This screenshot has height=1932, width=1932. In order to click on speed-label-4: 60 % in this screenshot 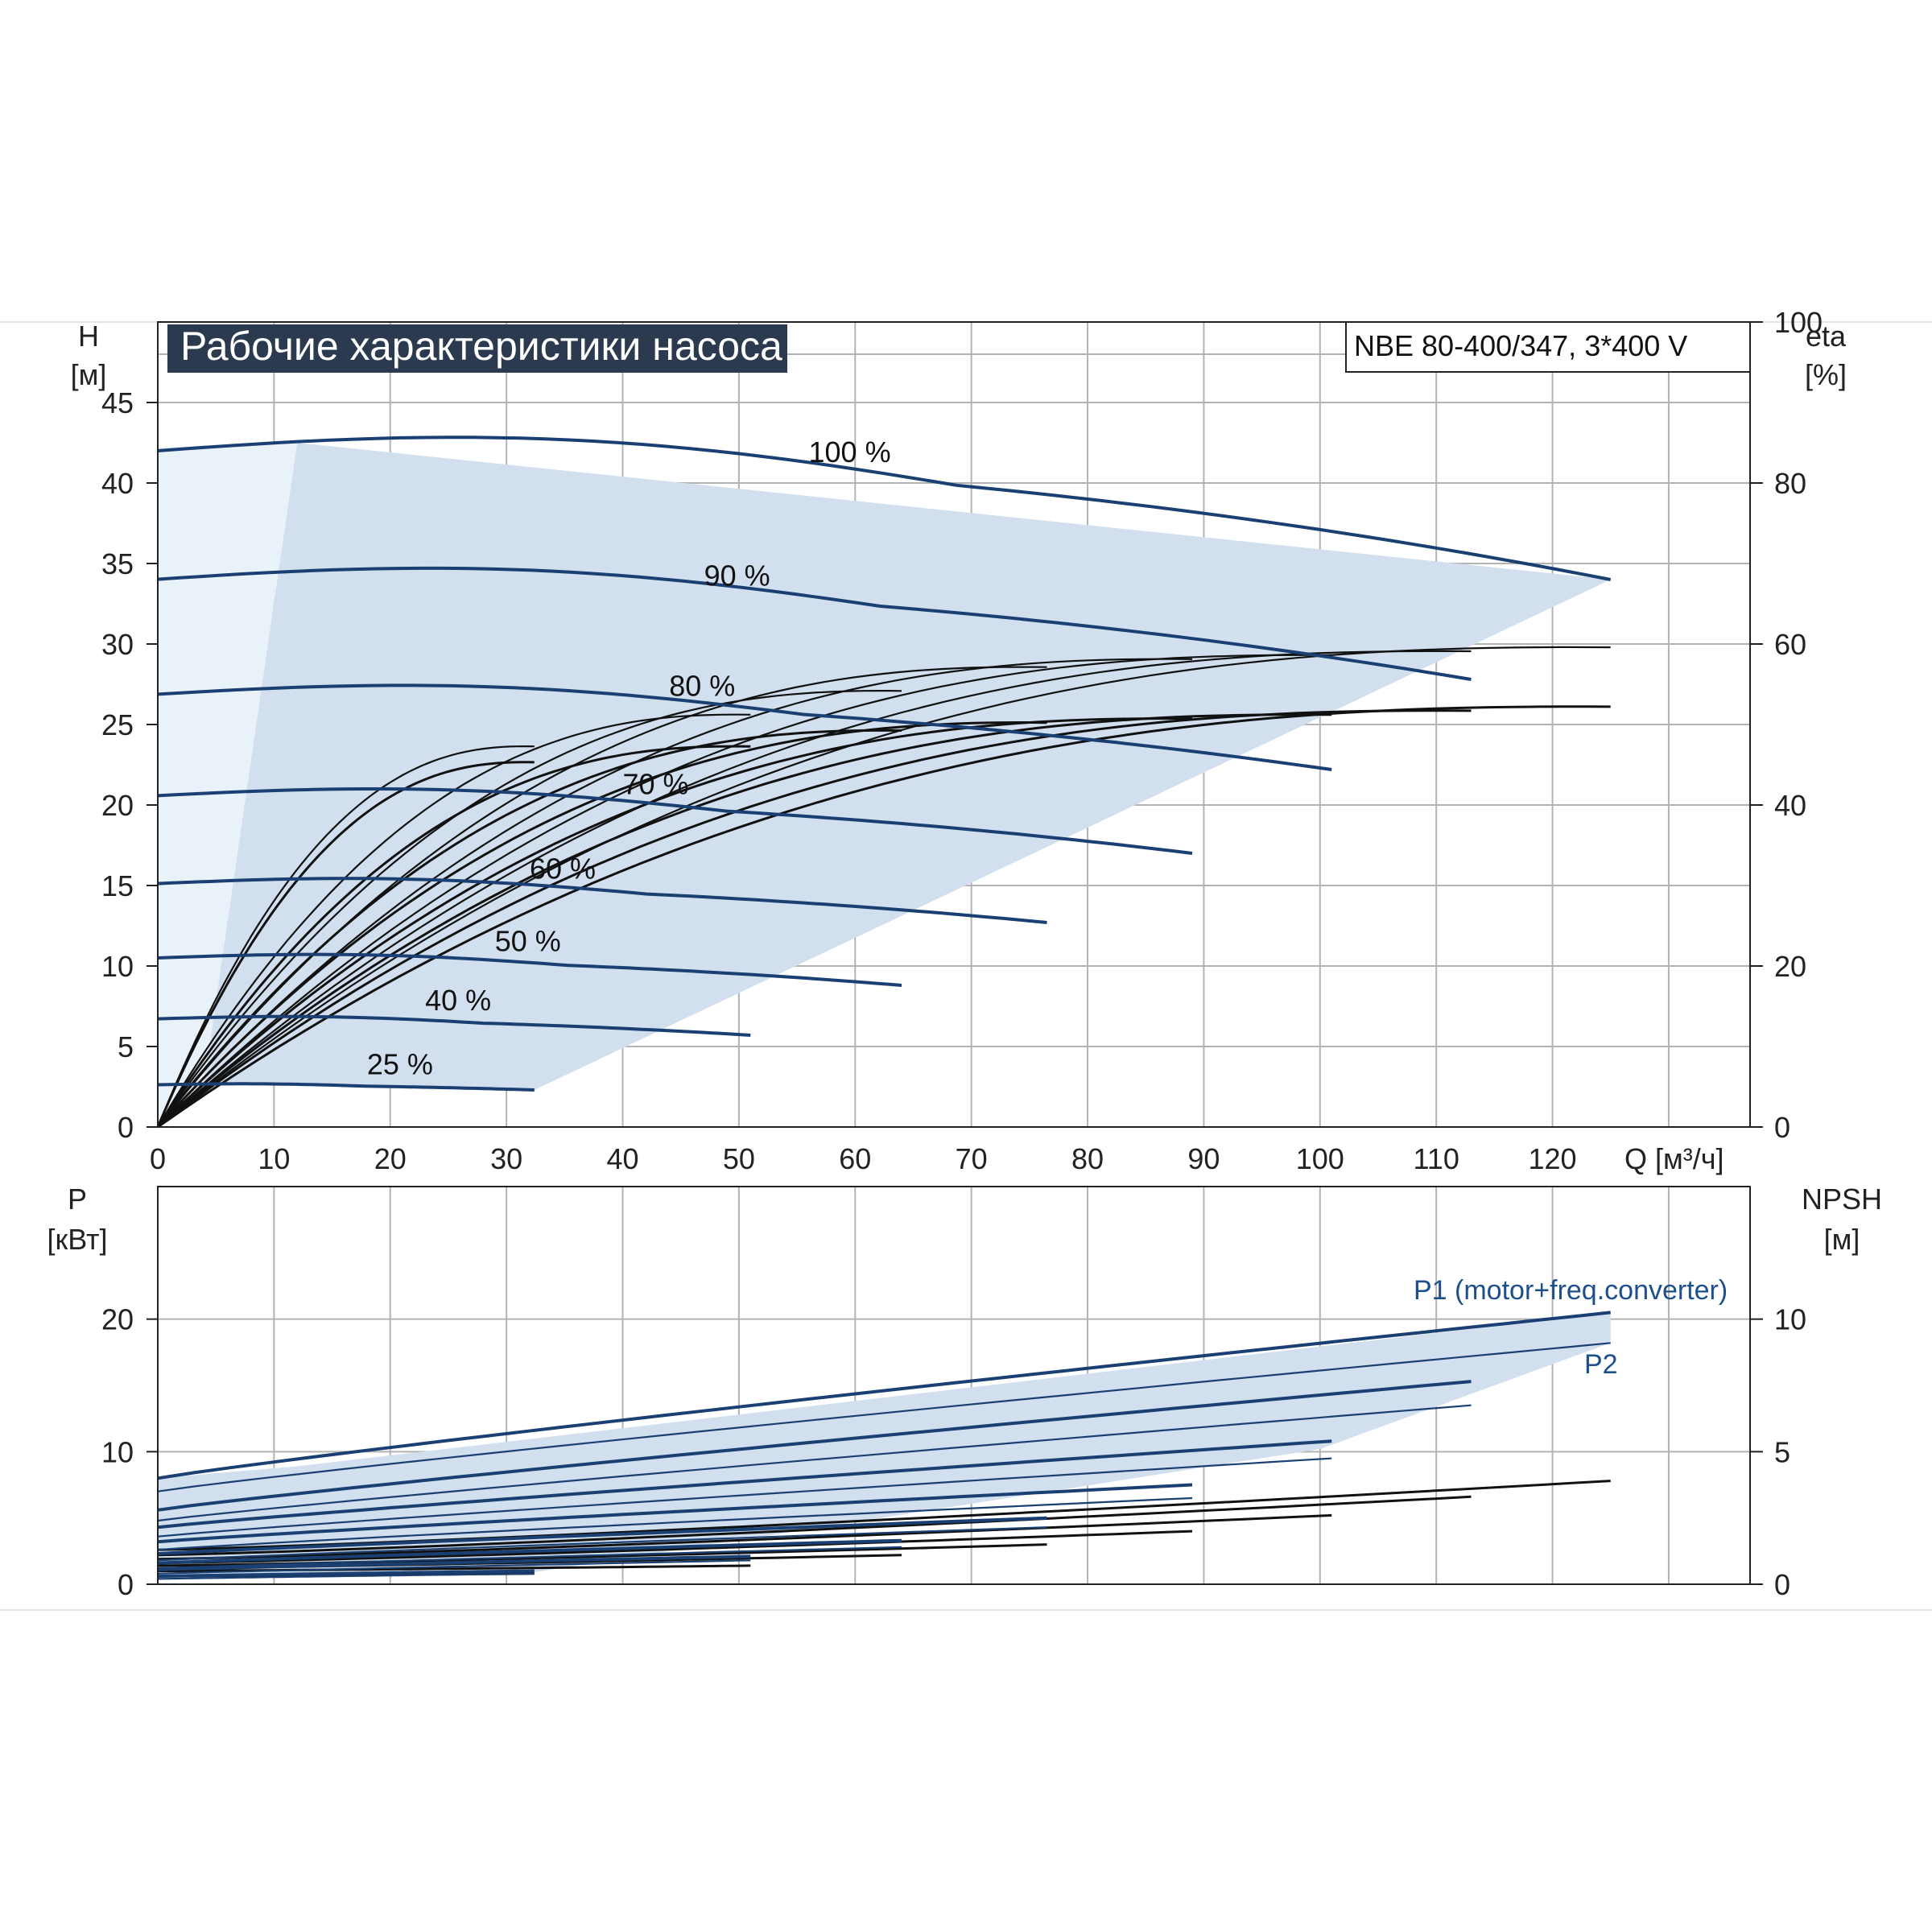, I will do `click(563, 869)`.